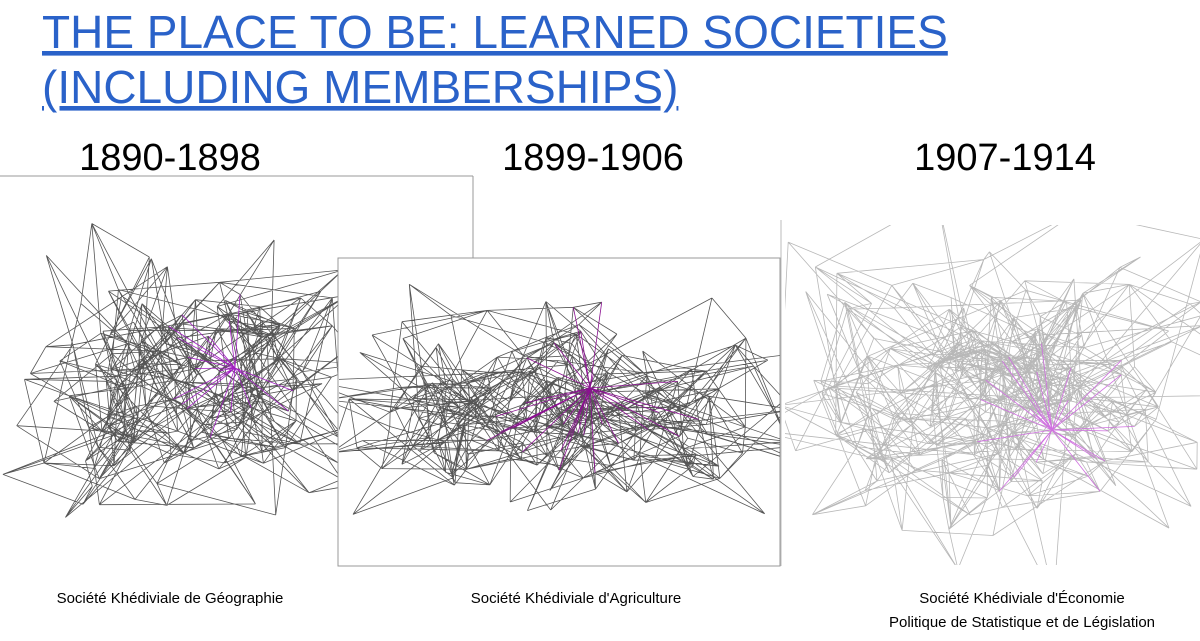 This screenshot has height=641, width=1200. I want to click on network-edges, so click(559, 399).